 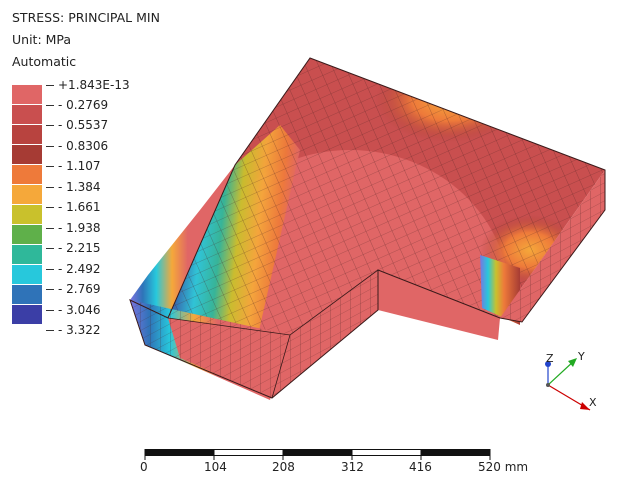 I want to click on legend-label: +1.843E-13, so click(x=88, y=85).